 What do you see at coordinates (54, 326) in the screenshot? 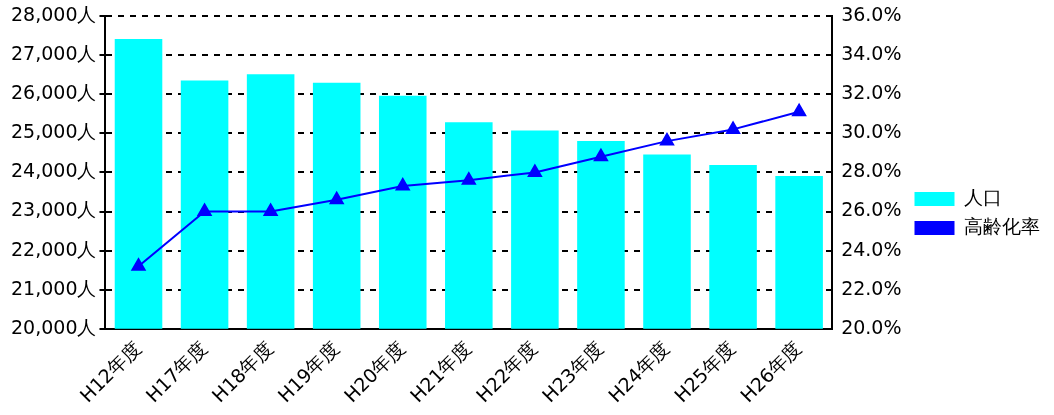
I see `y-tick-label: 20,000人` at bounding box center [54, 326].